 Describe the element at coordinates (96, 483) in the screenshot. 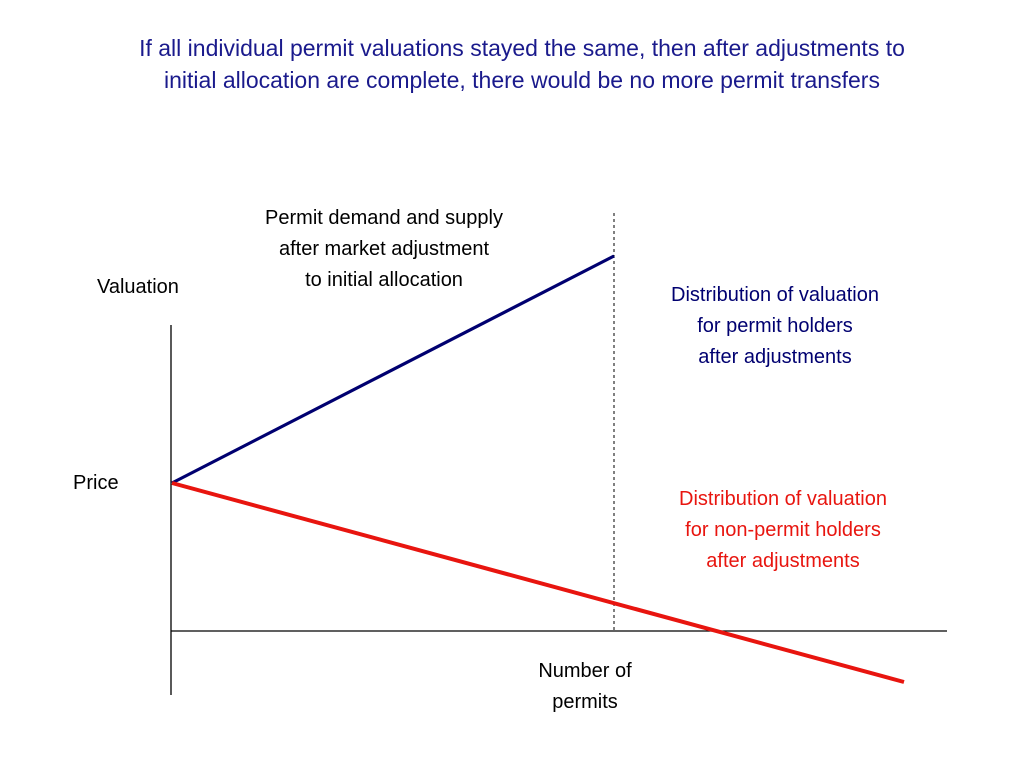

I see `price-label: Price` at that location.